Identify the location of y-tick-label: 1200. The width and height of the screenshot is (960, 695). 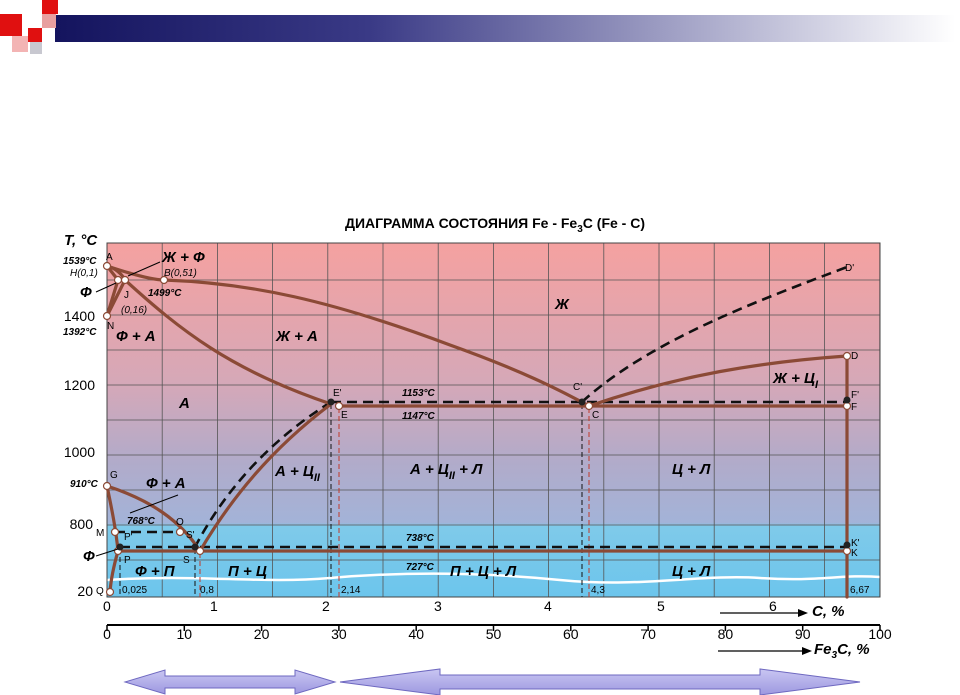
(79, 385).